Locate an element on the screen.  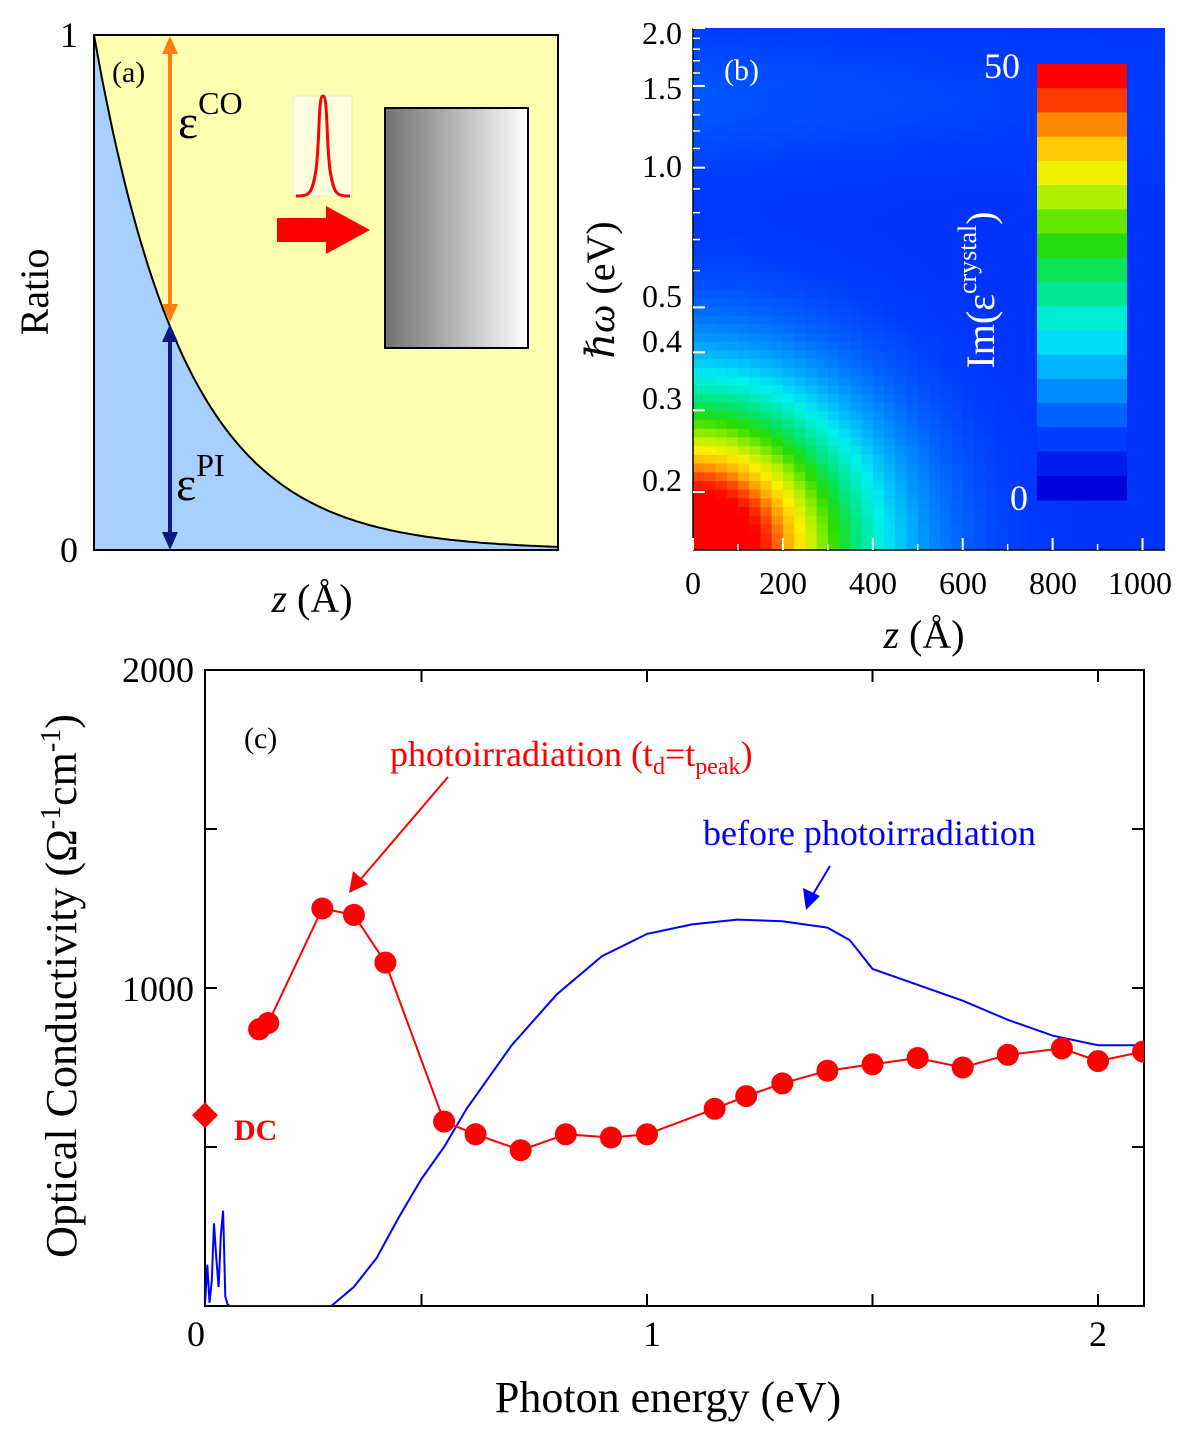
panel-b-xtick-label-400: 400 is located at coordinates (873, 583).